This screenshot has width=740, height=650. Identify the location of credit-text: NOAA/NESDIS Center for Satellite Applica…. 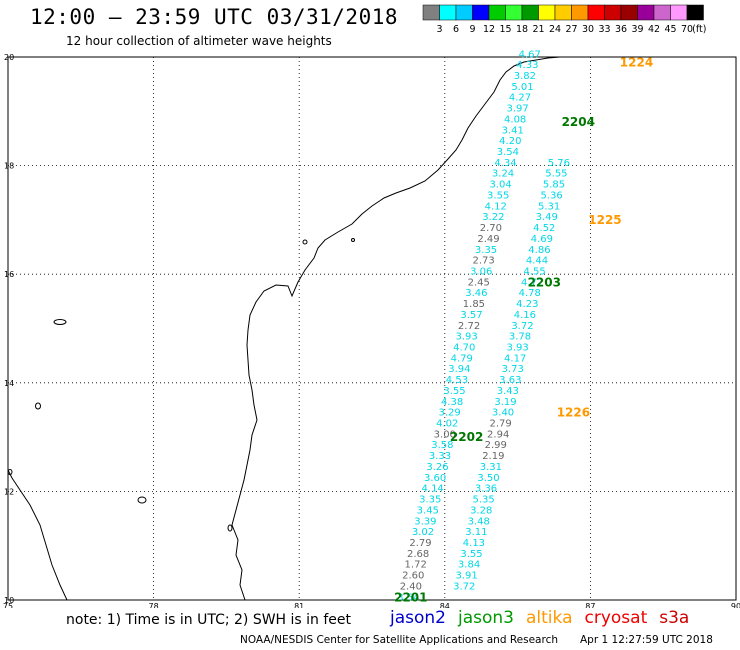
(399, 640).